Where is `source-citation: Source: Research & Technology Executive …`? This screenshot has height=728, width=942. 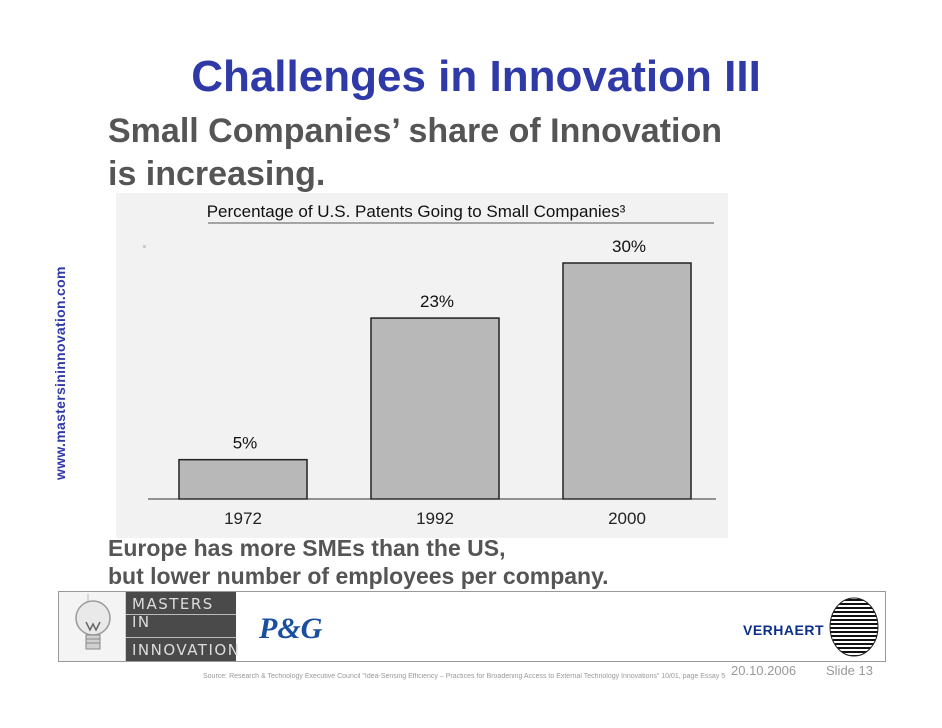
source-citation: Source: Research & Technology Executive … is located at coordinates (464, 676).